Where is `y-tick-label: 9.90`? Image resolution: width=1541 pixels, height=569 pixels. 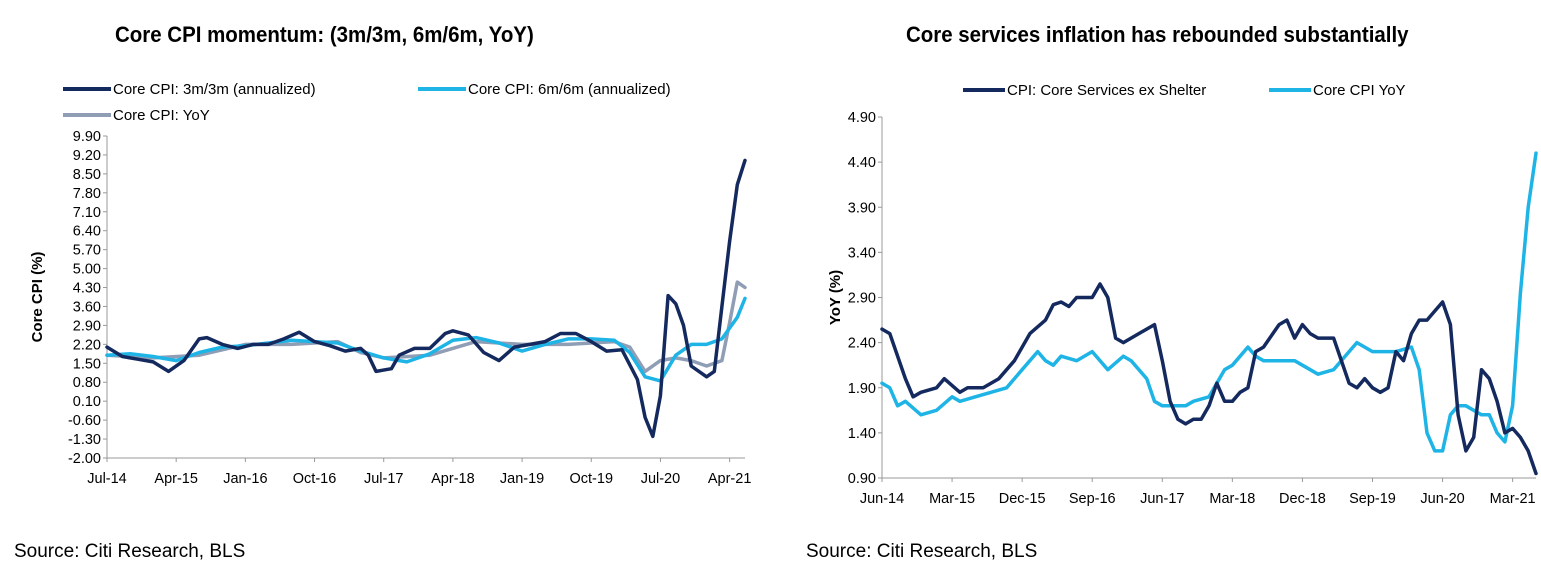 y-tick-label: 9.90 is located at coordinates (87, 137).